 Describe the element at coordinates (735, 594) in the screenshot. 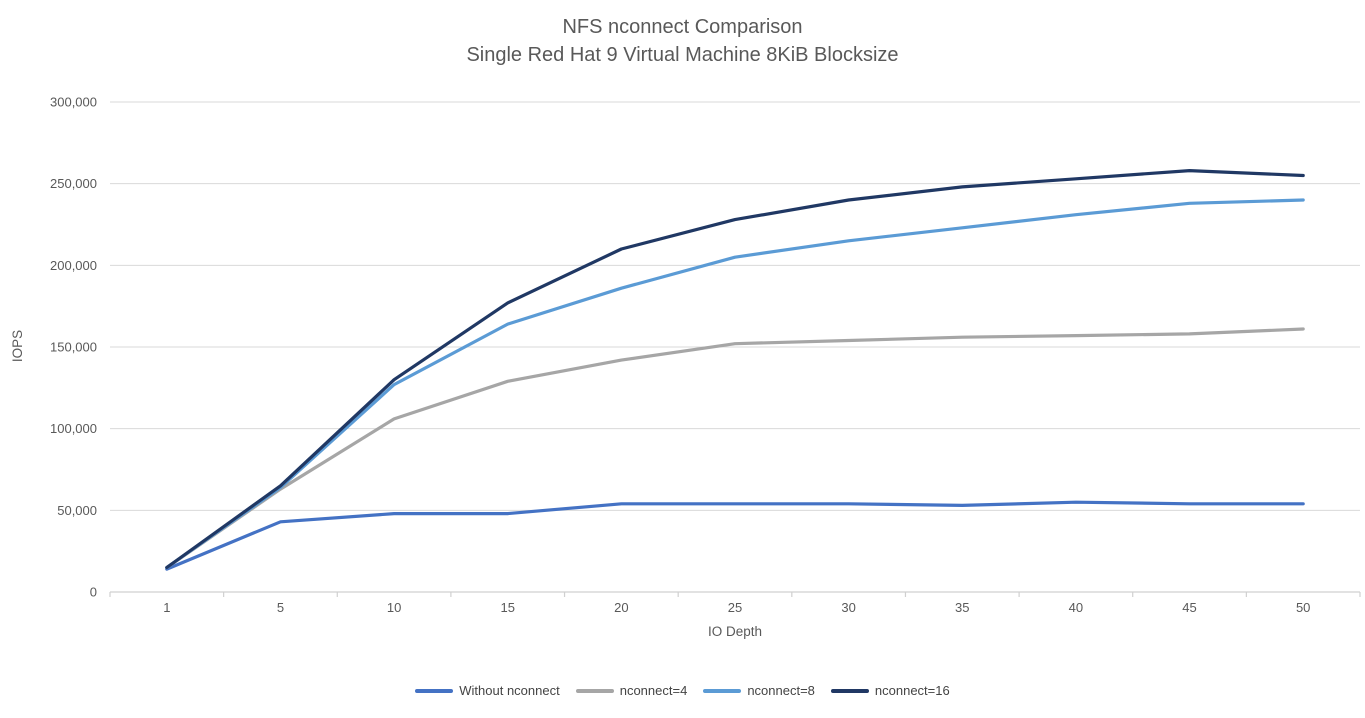

I see `x-axis` at that location.